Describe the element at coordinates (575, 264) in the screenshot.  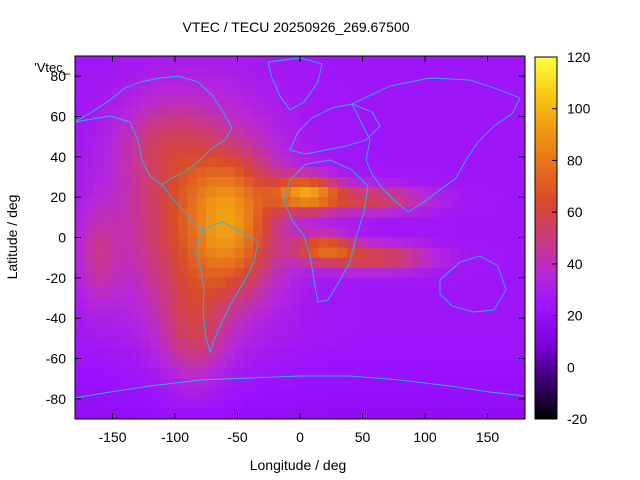
I see `colorbar-tick-label: 40` at that location.